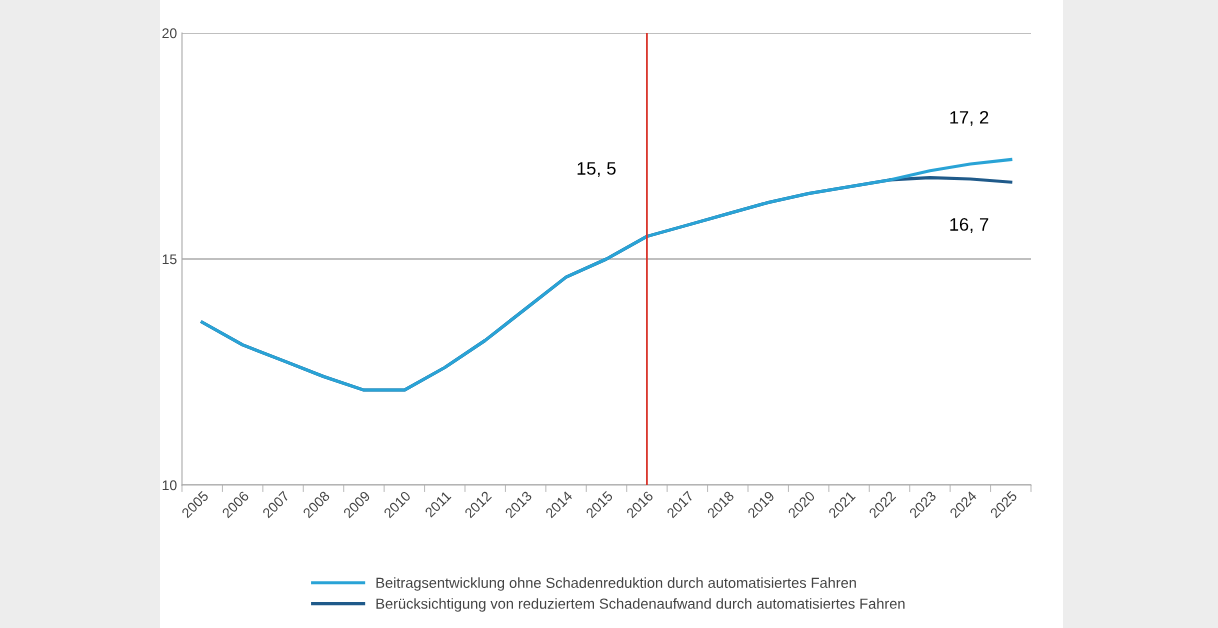 This screenshot has width=1218, height=628. I want to click on legend-label: Beitragsentwicklung ohne Schadenreduktion durch automatisiertes Fahren, so click(616, 584).